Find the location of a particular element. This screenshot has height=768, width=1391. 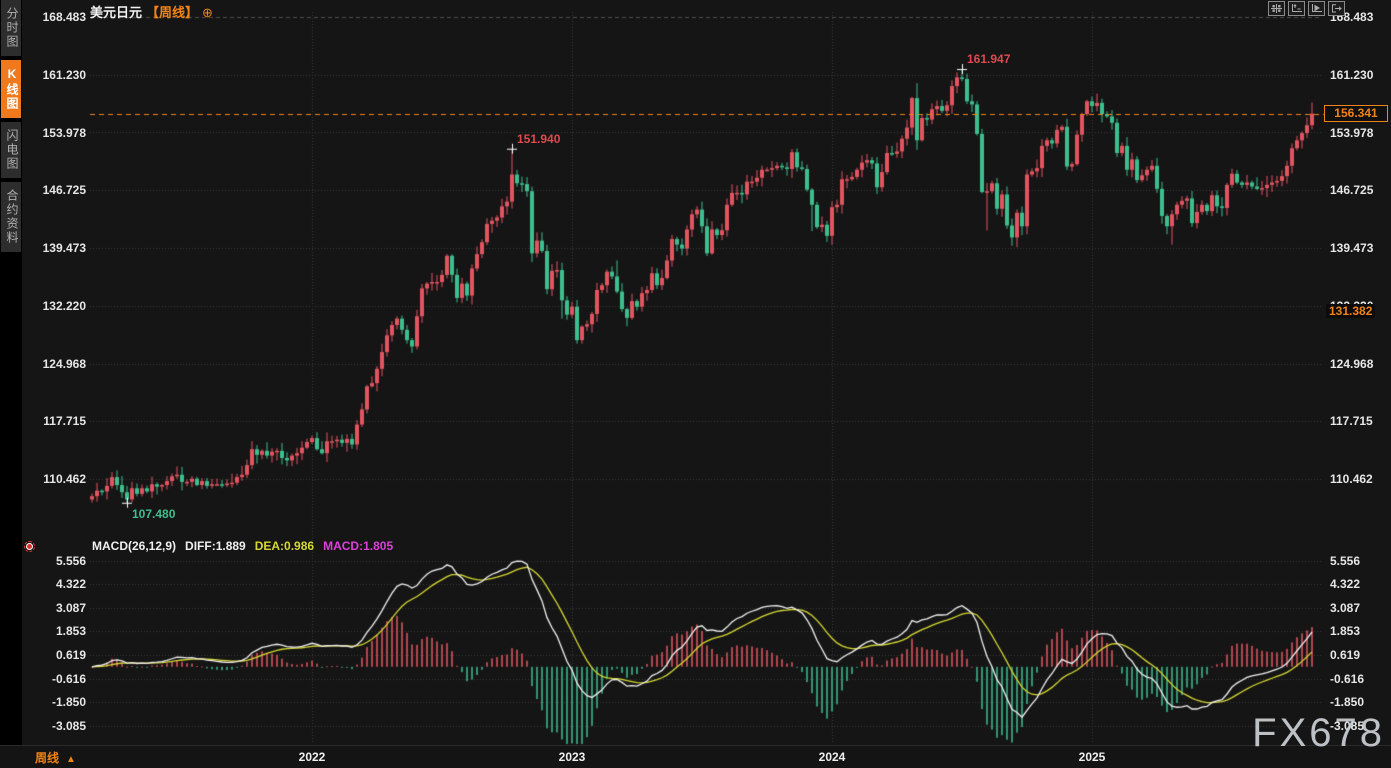

macd-axis-label-right: 1.853 is located at coordinates (1345, 631).